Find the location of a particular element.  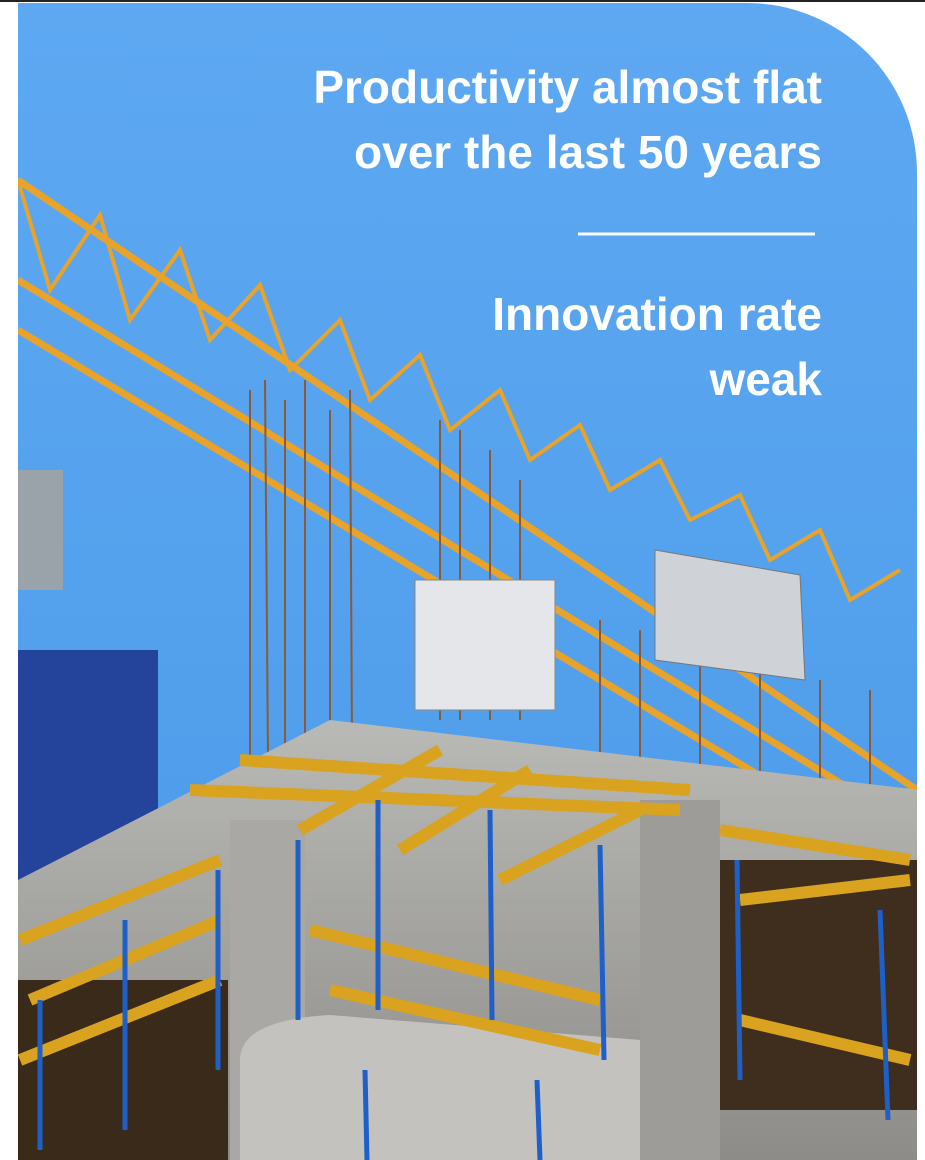

headline-line: over the last 50 years is located at coordinates (588, 152).